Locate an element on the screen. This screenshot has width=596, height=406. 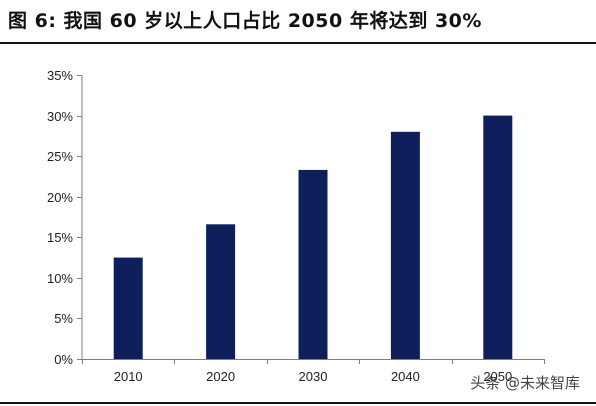
bar-2030 is located at coordinates (313, 264).